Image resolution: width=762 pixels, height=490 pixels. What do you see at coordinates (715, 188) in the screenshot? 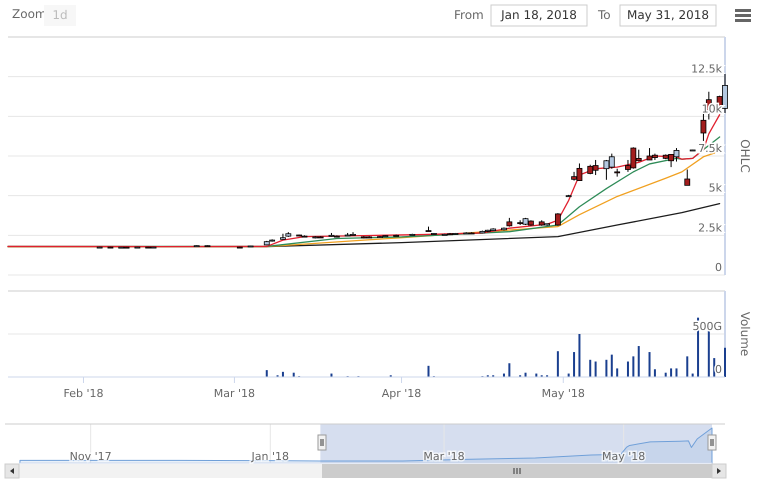
I see `y-tick-label: 5k` at bounding box center [715, 188].